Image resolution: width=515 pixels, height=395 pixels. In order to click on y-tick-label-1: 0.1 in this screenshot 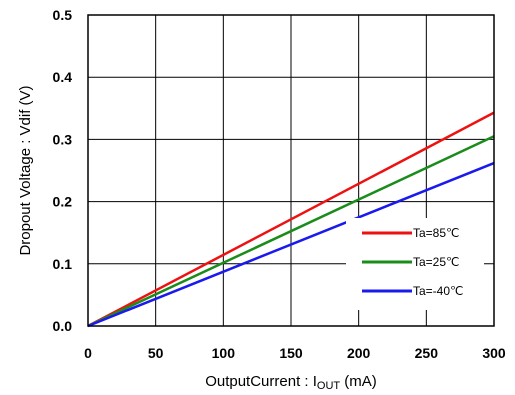, I will do `click(63, 264)`.